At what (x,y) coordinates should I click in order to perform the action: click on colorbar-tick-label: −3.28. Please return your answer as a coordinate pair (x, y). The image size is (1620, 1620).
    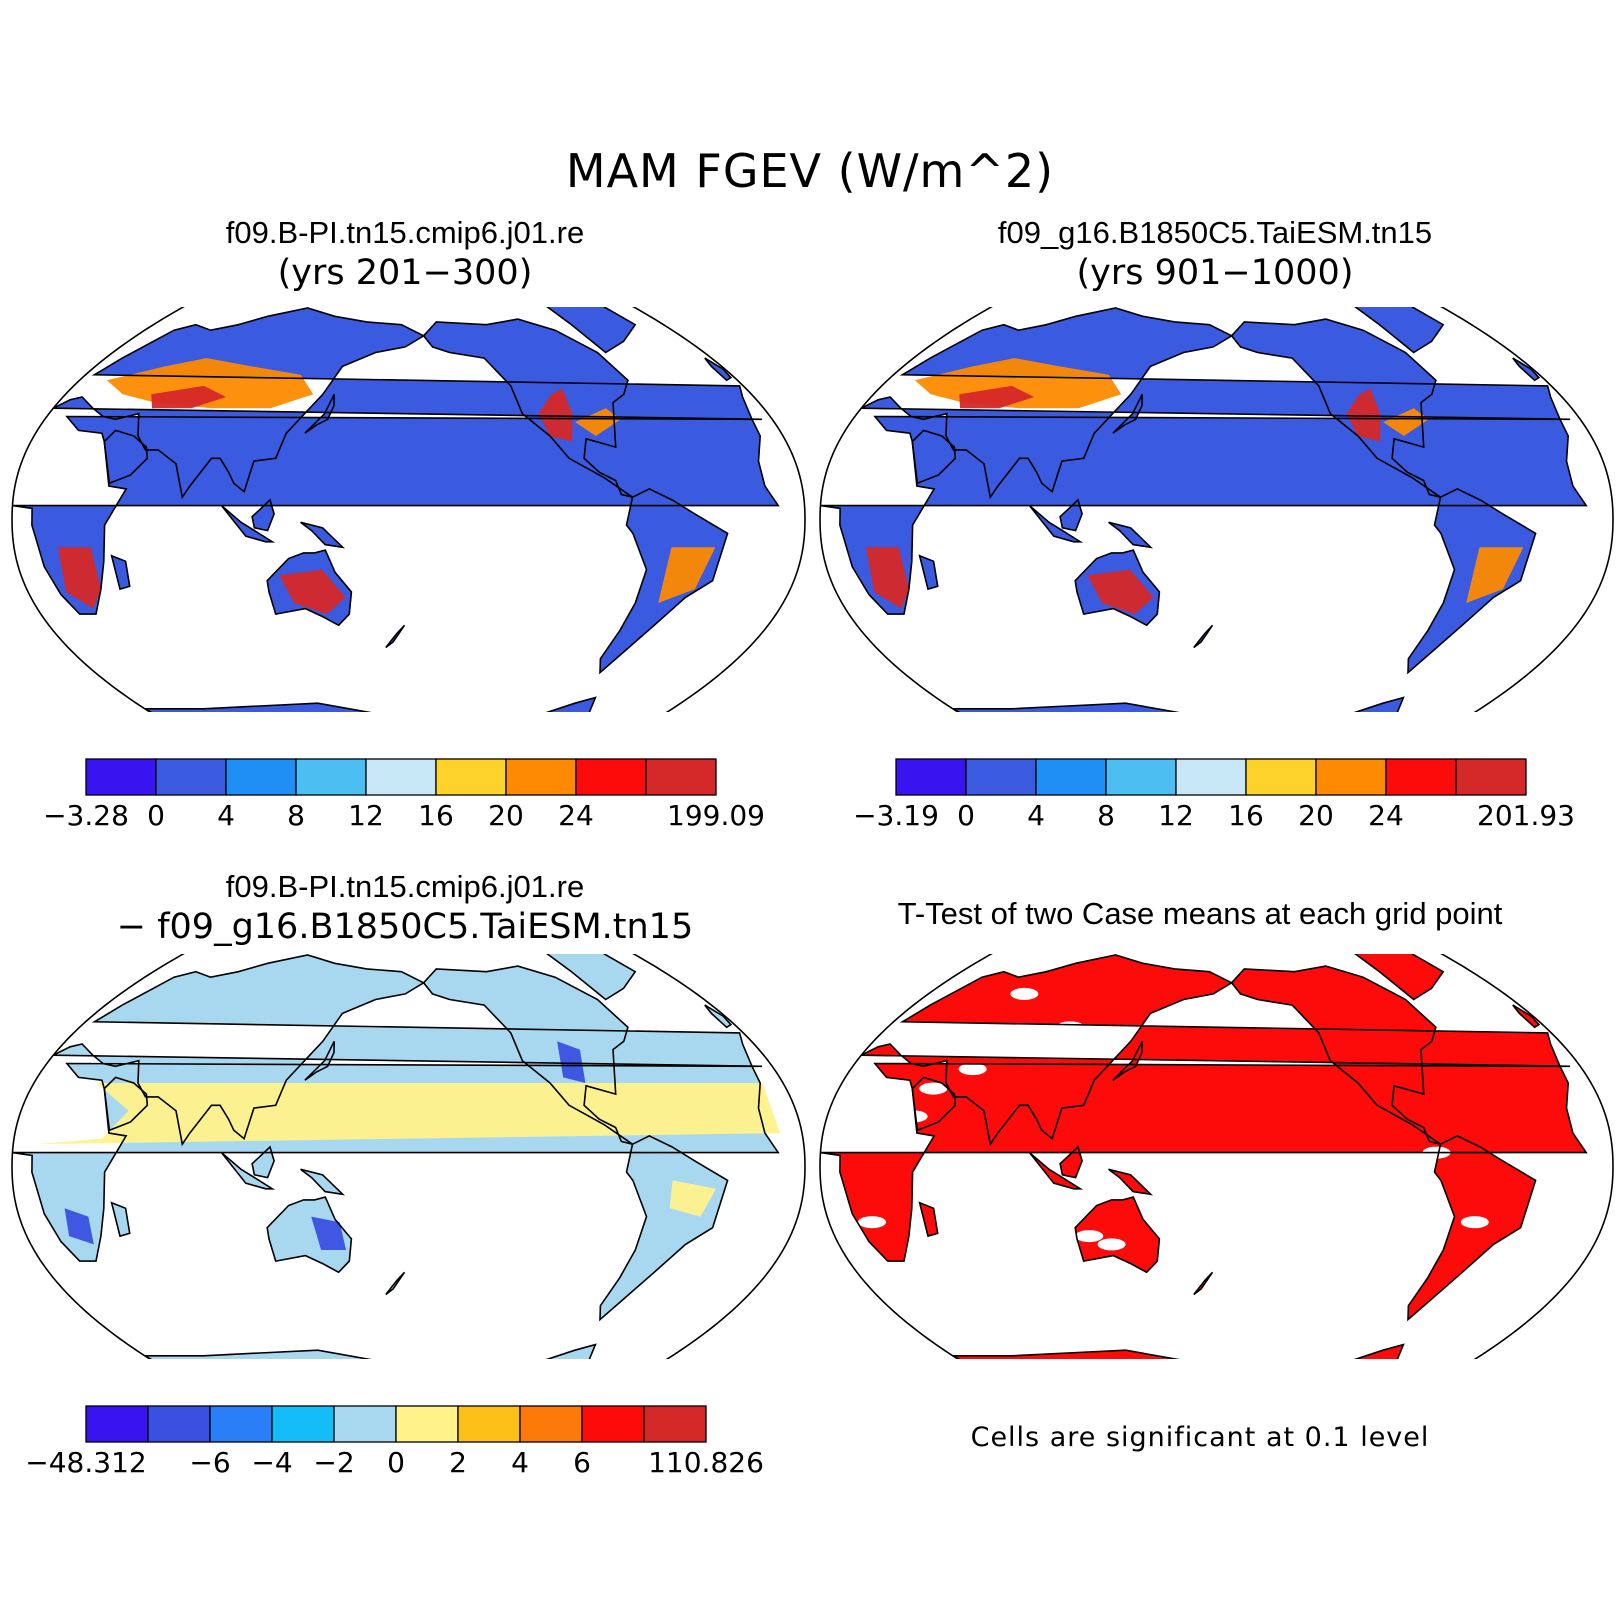
    Looking at the image, I should click on (86, 815).